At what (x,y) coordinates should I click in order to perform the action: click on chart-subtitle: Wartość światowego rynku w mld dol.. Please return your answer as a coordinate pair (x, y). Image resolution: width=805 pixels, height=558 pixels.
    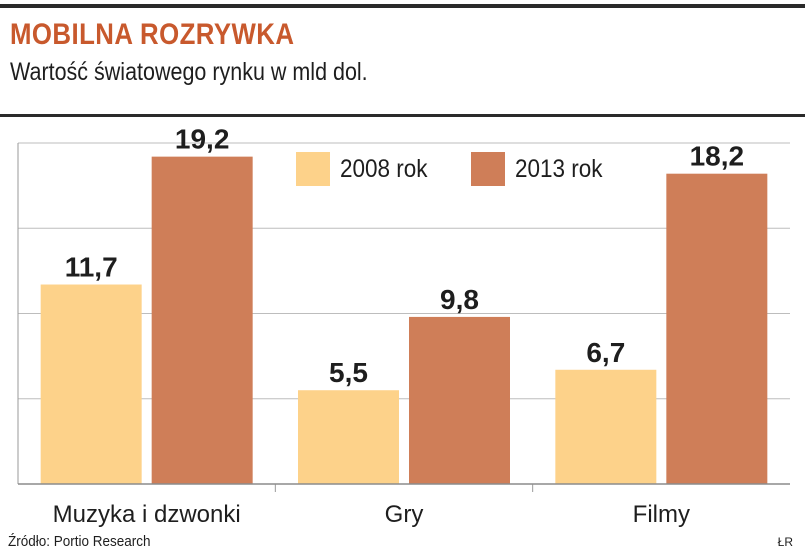
    Looking at the image, I should click on (189, 72).